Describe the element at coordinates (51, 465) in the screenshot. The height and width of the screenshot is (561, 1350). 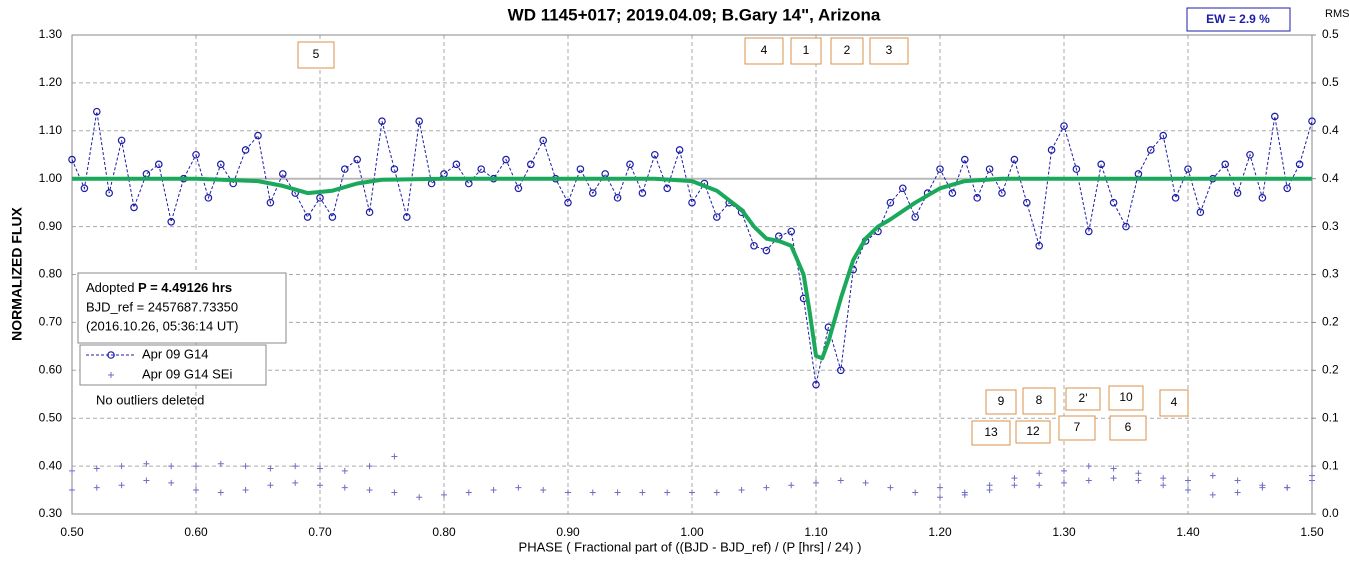
I see `y-tick-label: 0.40` at that location.